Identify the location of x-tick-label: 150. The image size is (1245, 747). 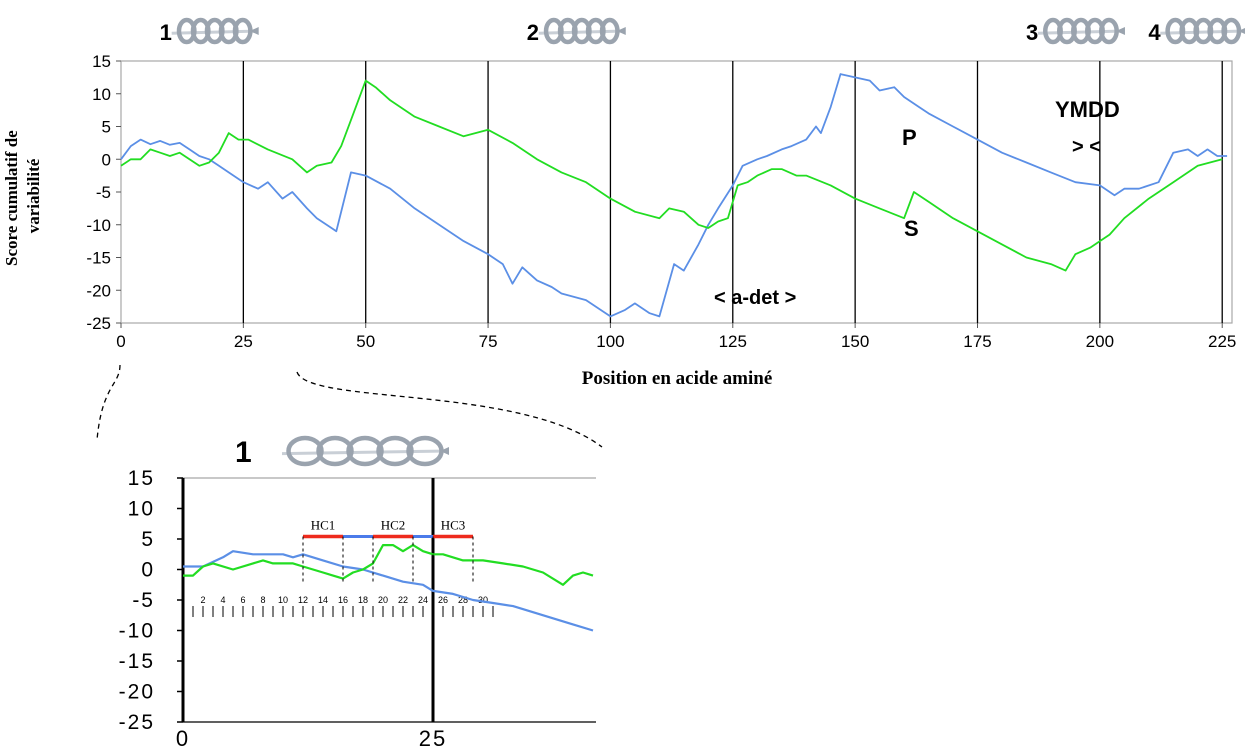
(855, 341).